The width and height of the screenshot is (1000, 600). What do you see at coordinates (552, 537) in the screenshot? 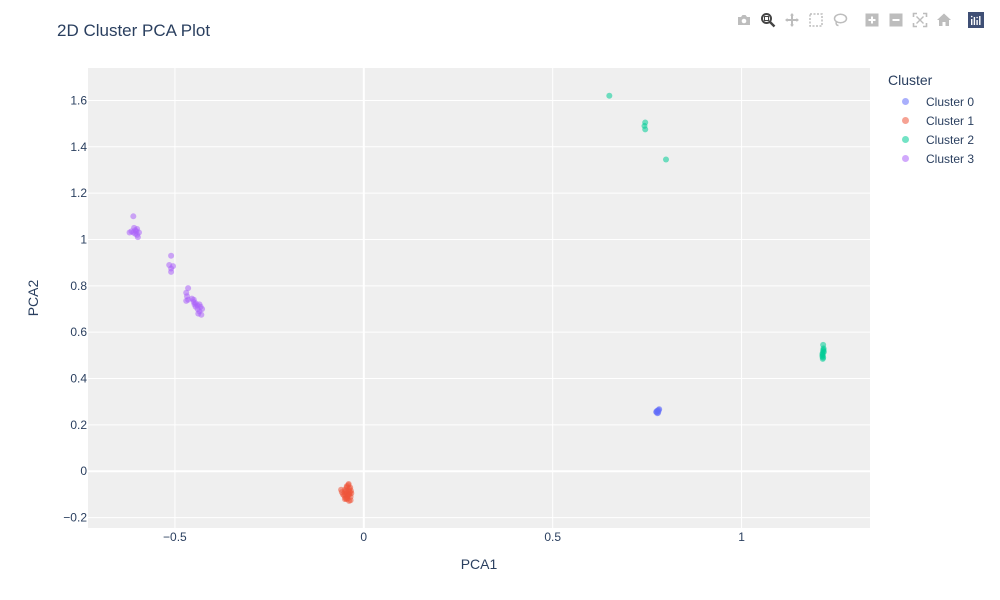
I see `x-tick-label: 0.5` at bounding box center [552, 537].